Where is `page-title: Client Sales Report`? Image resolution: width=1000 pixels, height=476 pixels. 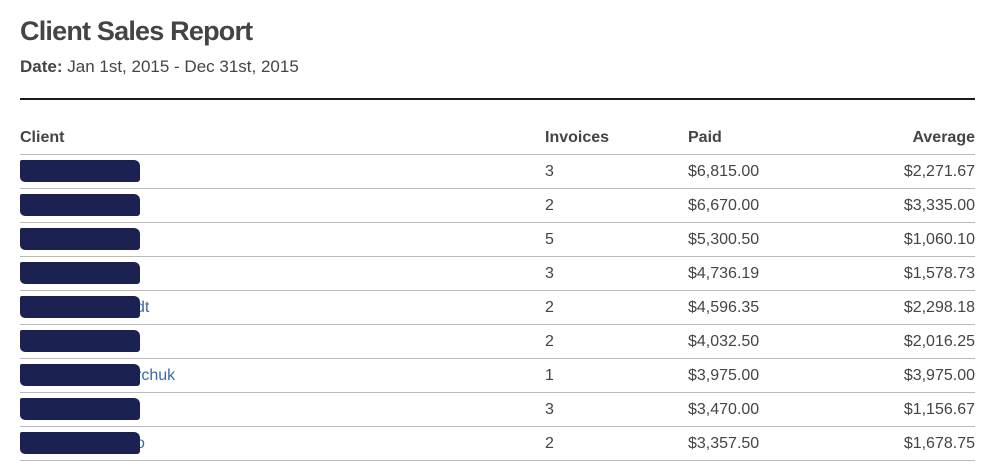
page-title: Client Sales Report is located at coordinates (136, 31).